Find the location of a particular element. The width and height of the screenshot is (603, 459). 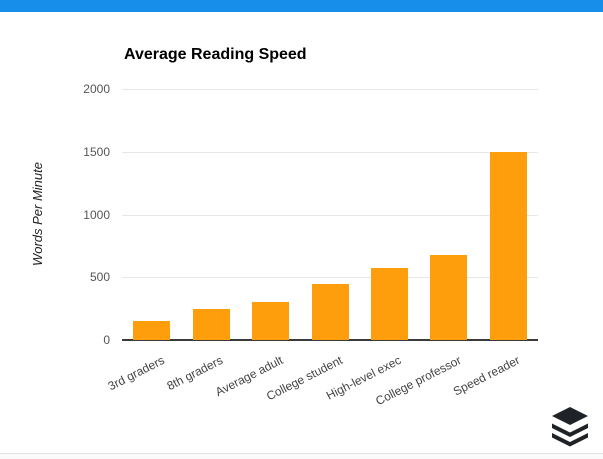

top-accent-bar is located at coordinates (301, 6).